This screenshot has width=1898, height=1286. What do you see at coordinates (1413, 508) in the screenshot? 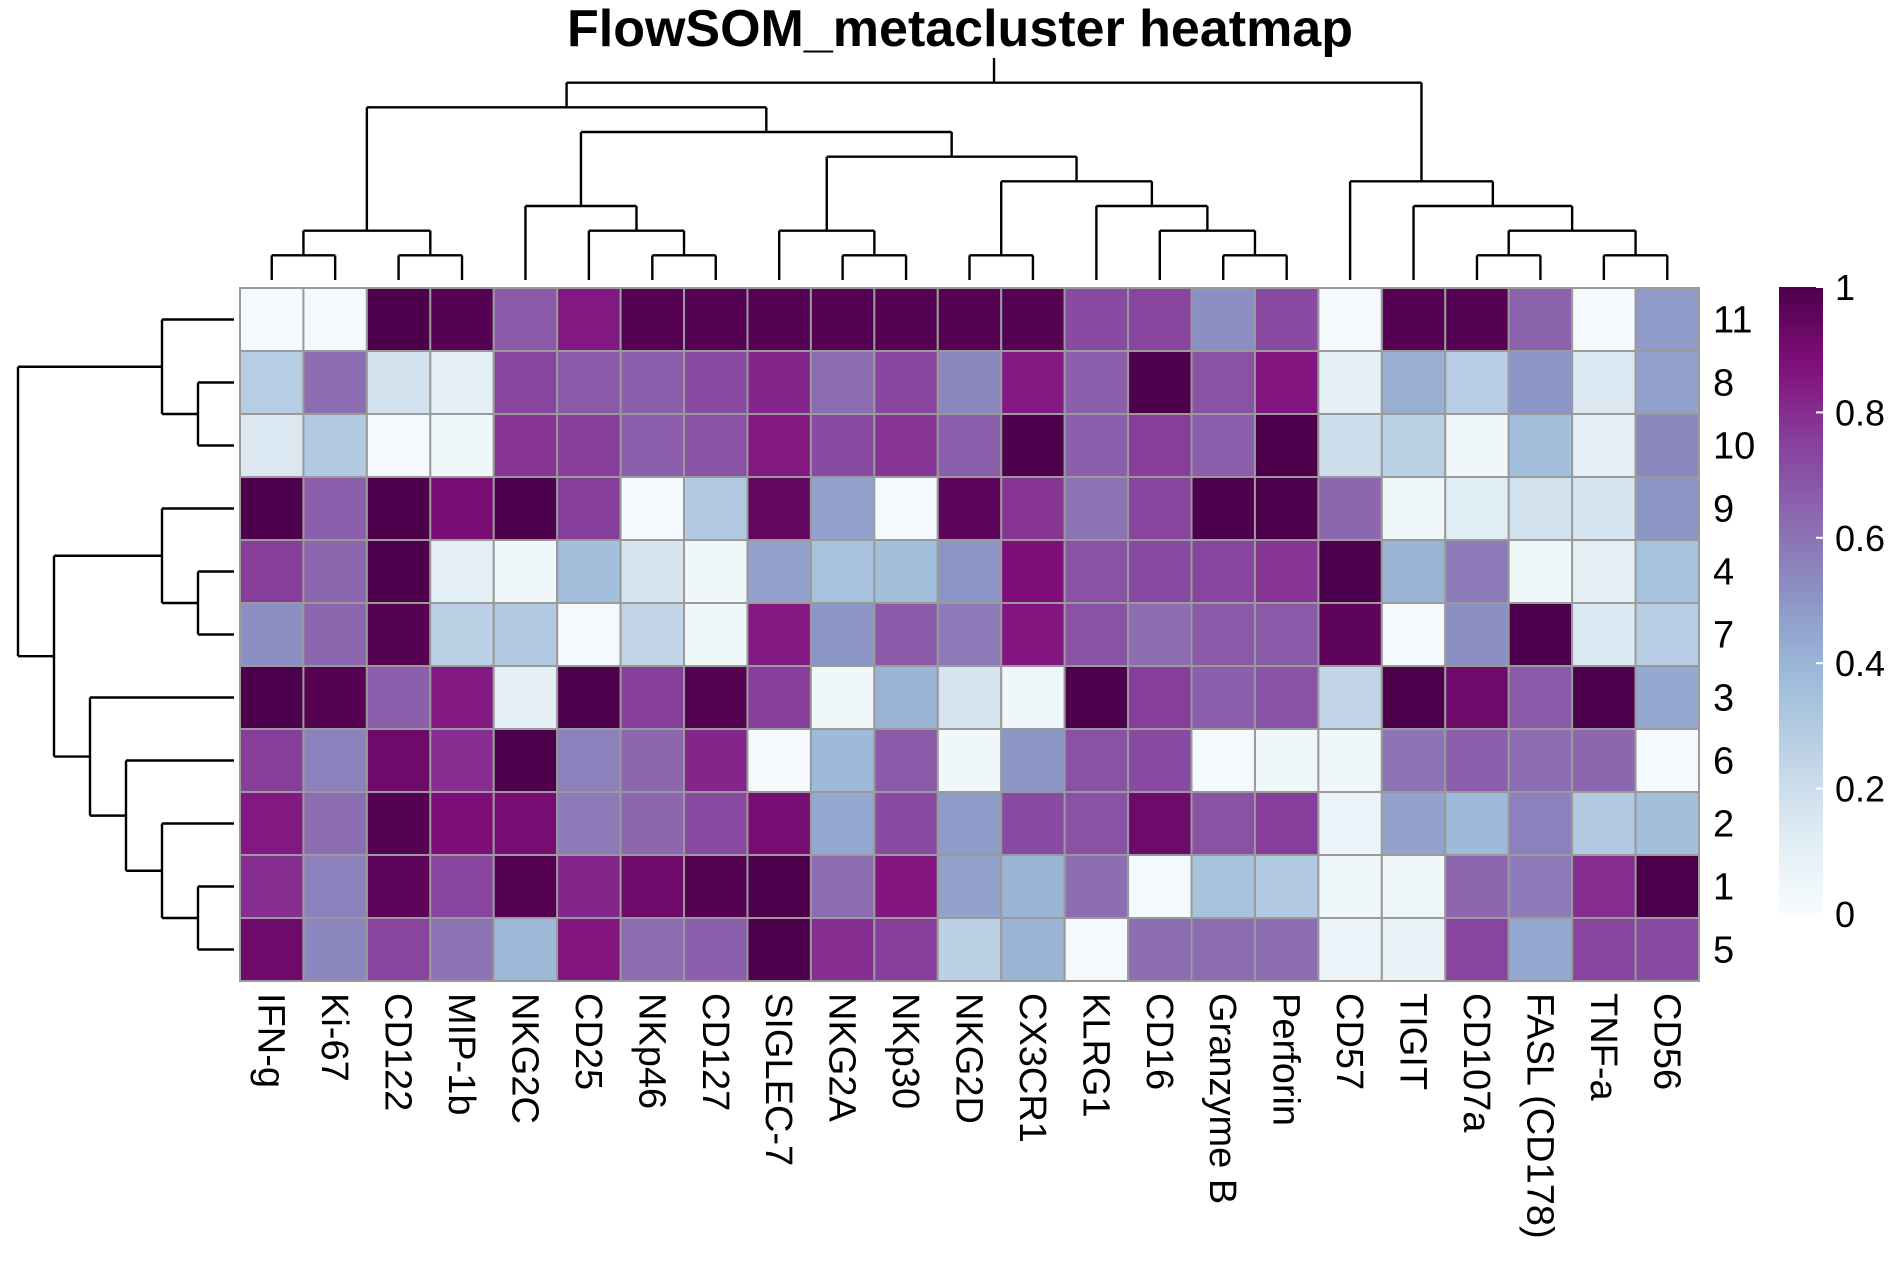
I see `cell-9-tigit` at bounding box center [1413, 508].